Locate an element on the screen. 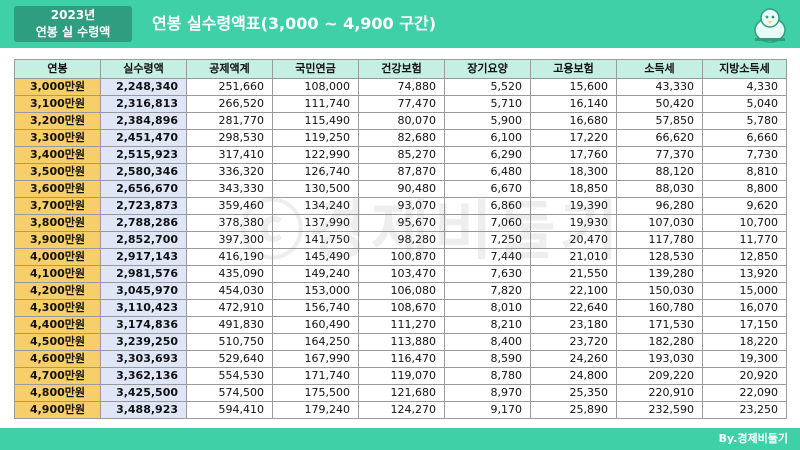 This screenshot has height=450, width=800. deduction-cell: 19,930 is located at coordinates (573, 223).